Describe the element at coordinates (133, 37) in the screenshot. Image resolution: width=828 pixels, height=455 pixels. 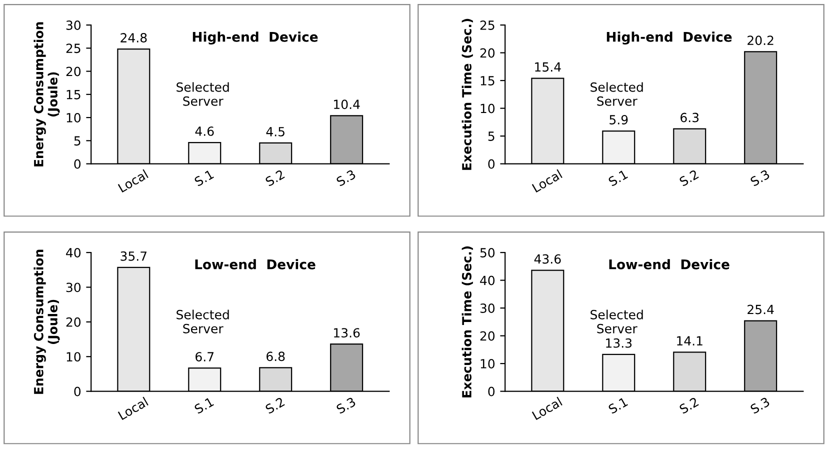
I see `data-label: 24.8` at that location.